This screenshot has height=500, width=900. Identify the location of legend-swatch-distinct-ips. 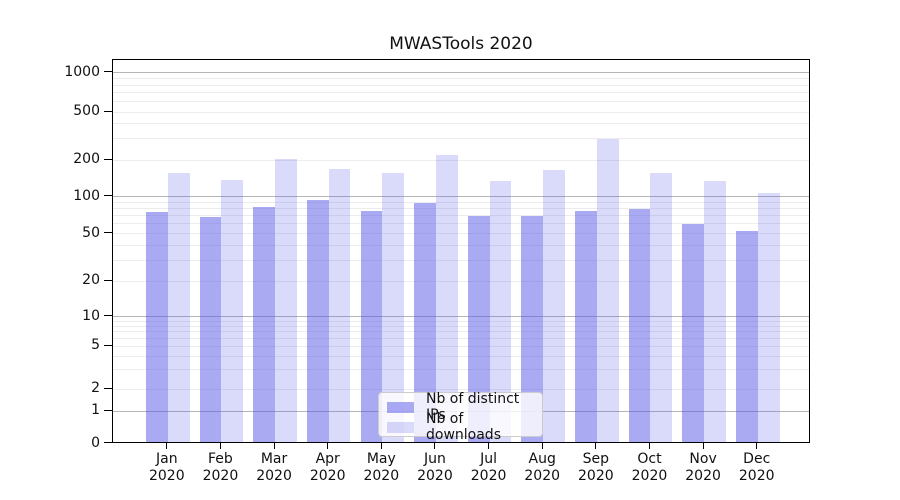
(400, 407).